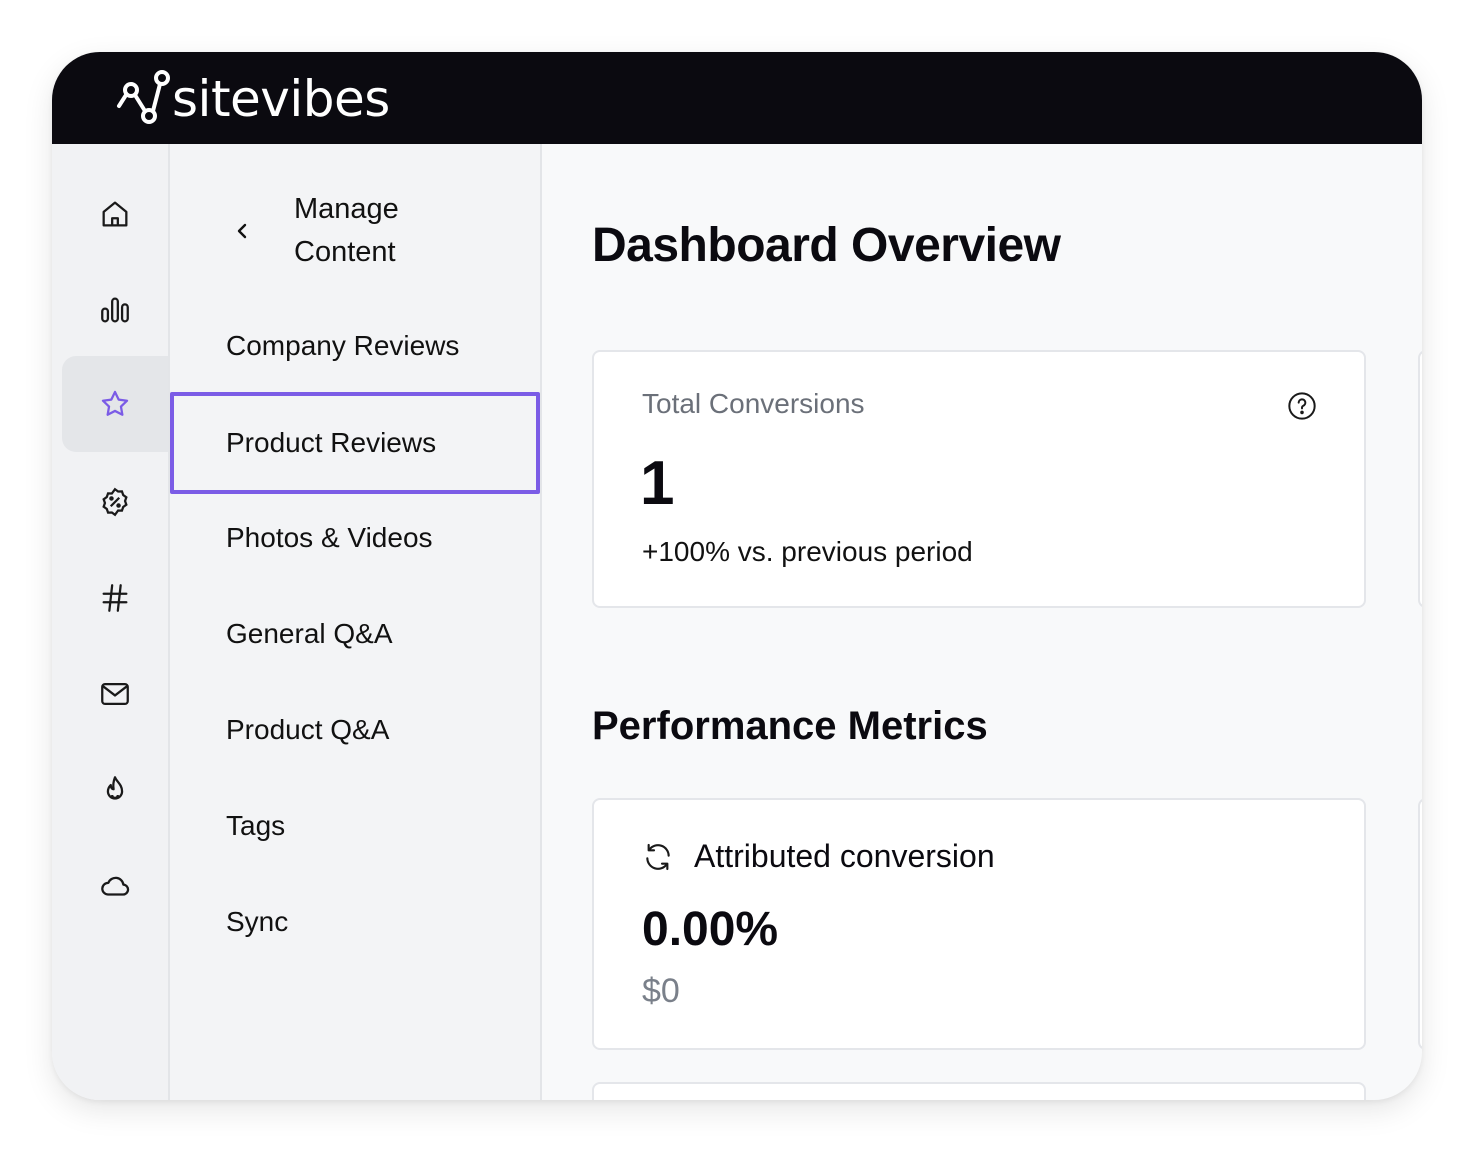 This screenshot has height=1152, width=1474. I want to click on star-icon, so click(115, 403).